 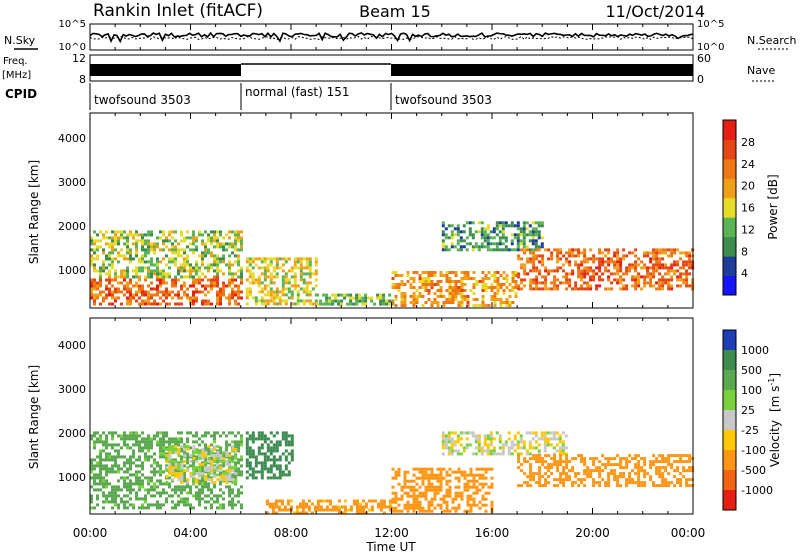 What do you see at coordinates (592, 533) in the screenshot?
I see `xtick-label: 20:00` at bounding box center [592, 533].